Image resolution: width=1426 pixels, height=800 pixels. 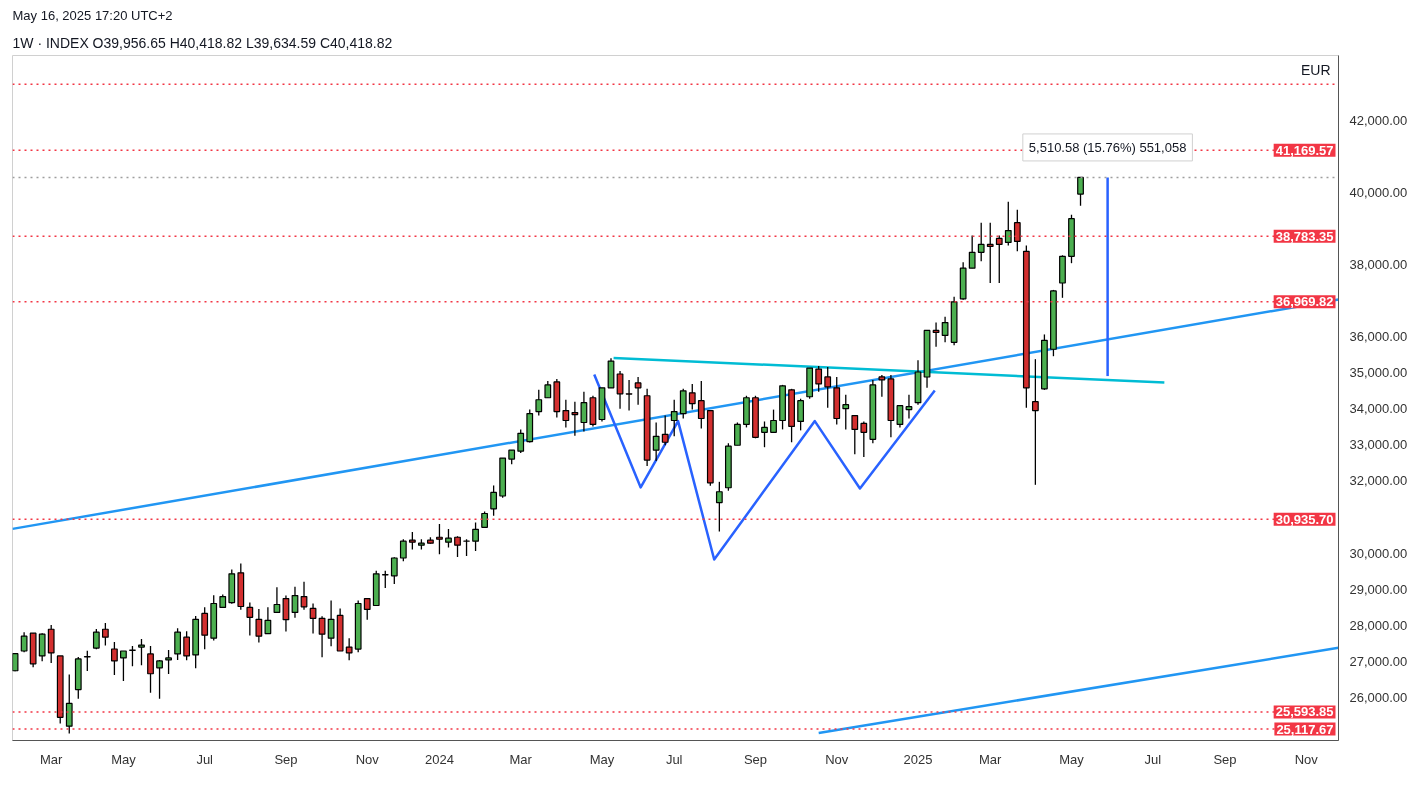 What do you see at coordinates (1378, 481) in the screenshot?
I see `y-tick-label: 32,000.00` at bounding box center [1378, 481].